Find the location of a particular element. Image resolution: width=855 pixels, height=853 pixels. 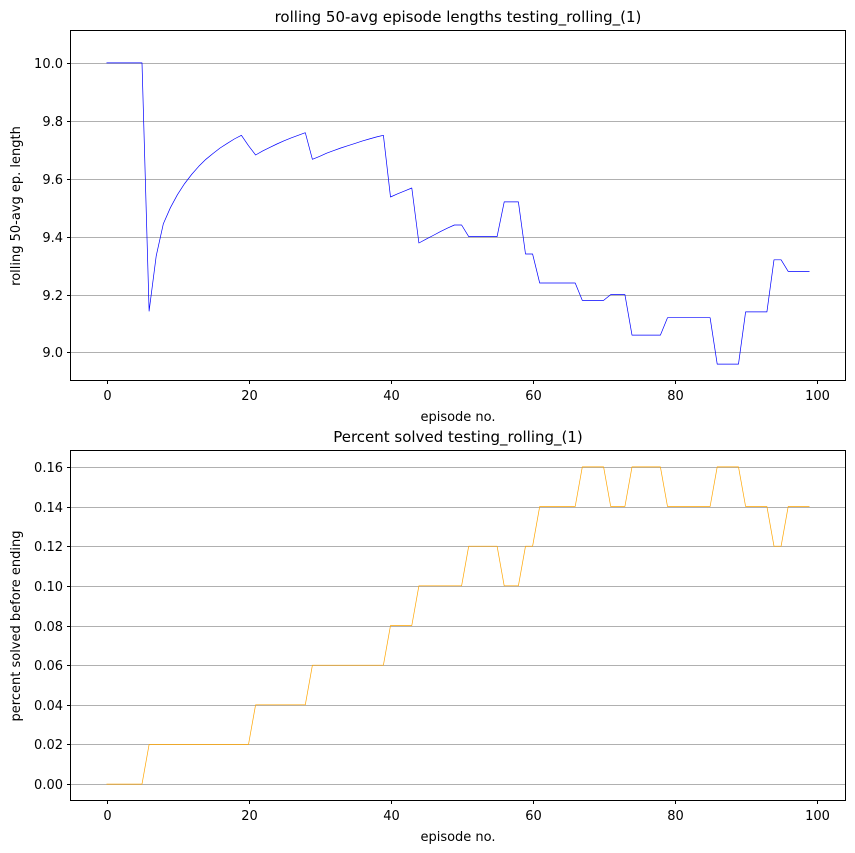

chart-bottom-y-tick-label: 0.16 is located at coordinates (48, 468).